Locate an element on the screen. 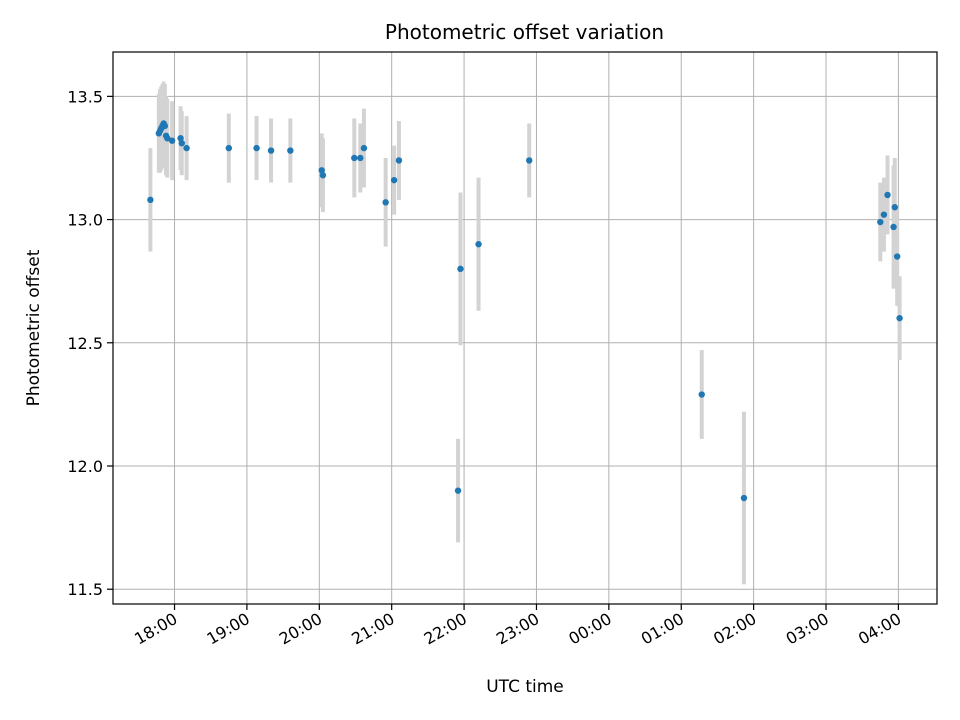 This screenshot has height=720, width=960. y-tick-label: 11.5 is located at coordinates (85, 589).